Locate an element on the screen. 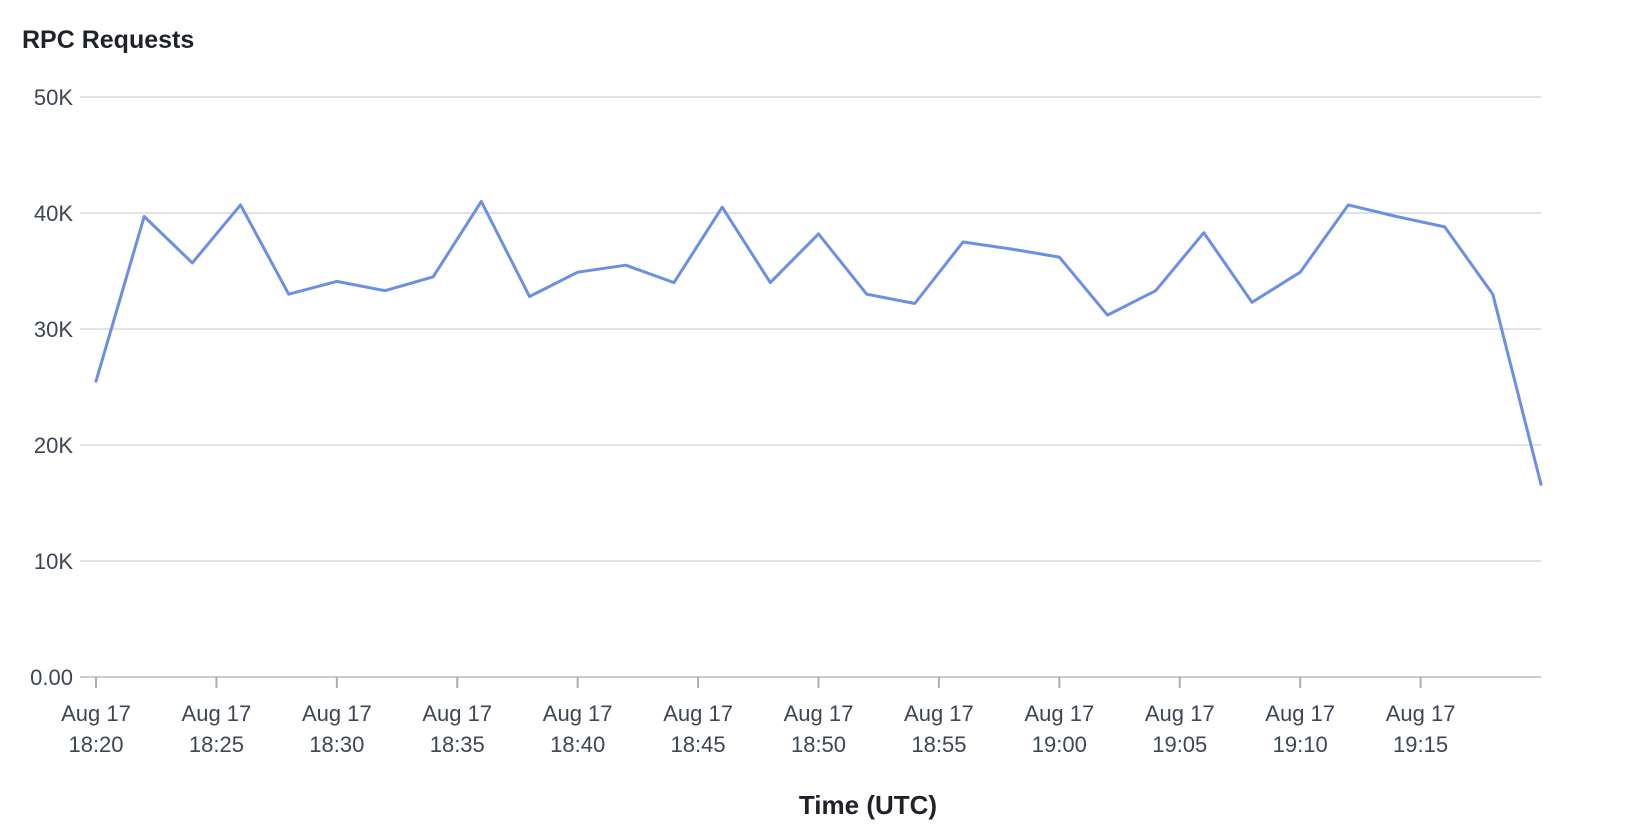 The image size is (1625, 830). x-axis-title: Time (UTC) is located at coordinates (868, 805).